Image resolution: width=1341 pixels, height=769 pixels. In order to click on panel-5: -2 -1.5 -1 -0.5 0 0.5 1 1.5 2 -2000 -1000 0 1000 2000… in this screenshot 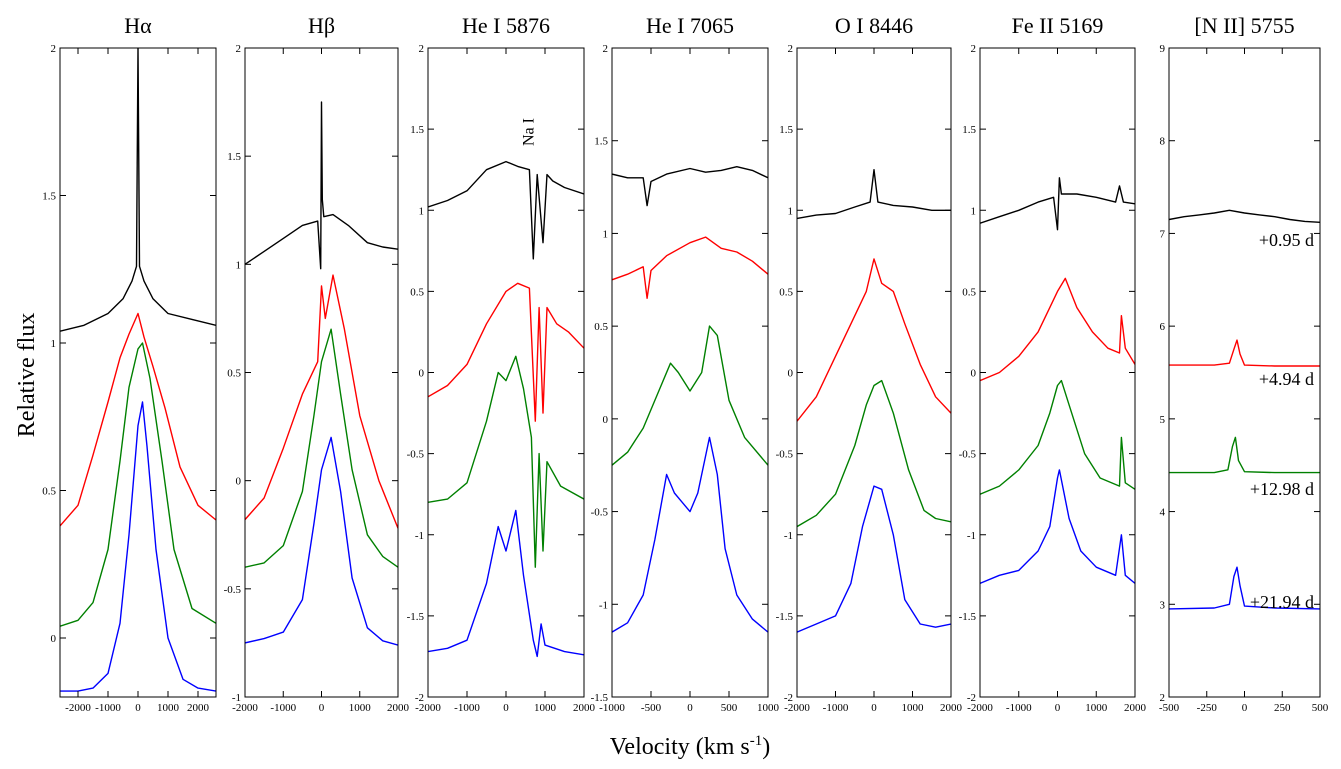, I will do `click(869, 363)`.